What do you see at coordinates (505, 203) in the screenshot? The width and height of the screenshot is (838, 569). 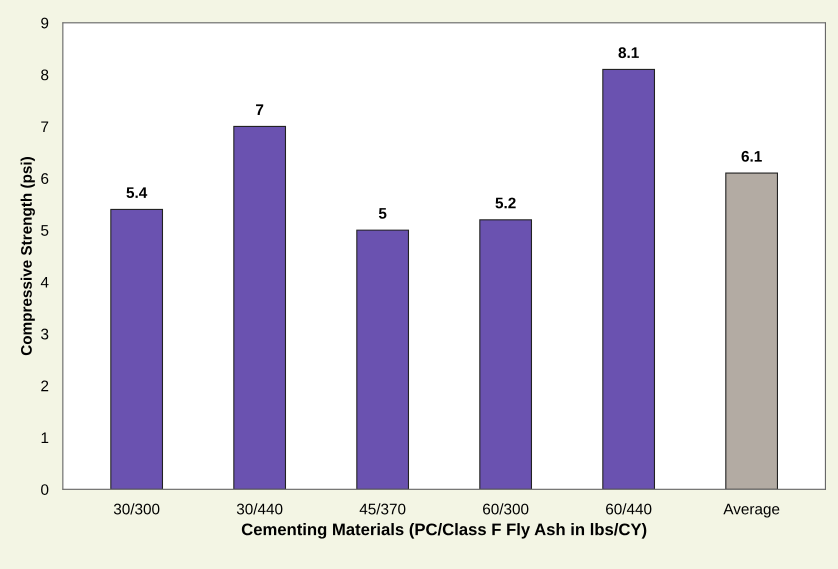 I see `data-label: 5.2` at bounding box center [505, 203].